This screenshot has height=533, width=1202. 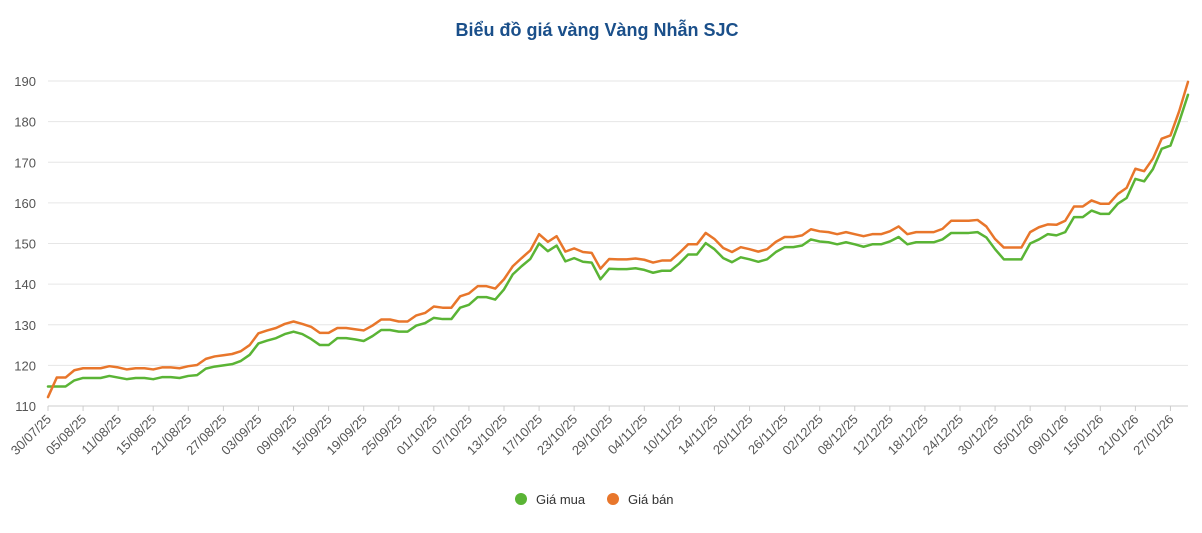 I want to click on legend-label-gia-ban: Giá bán, so click(x=651, y=499).